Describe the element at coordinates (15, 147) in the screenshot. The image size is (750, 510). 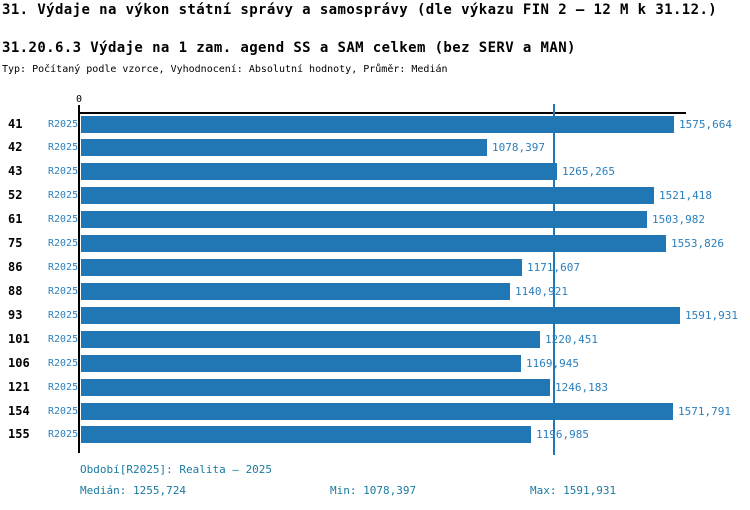
I see `category-label: 42` at that location.